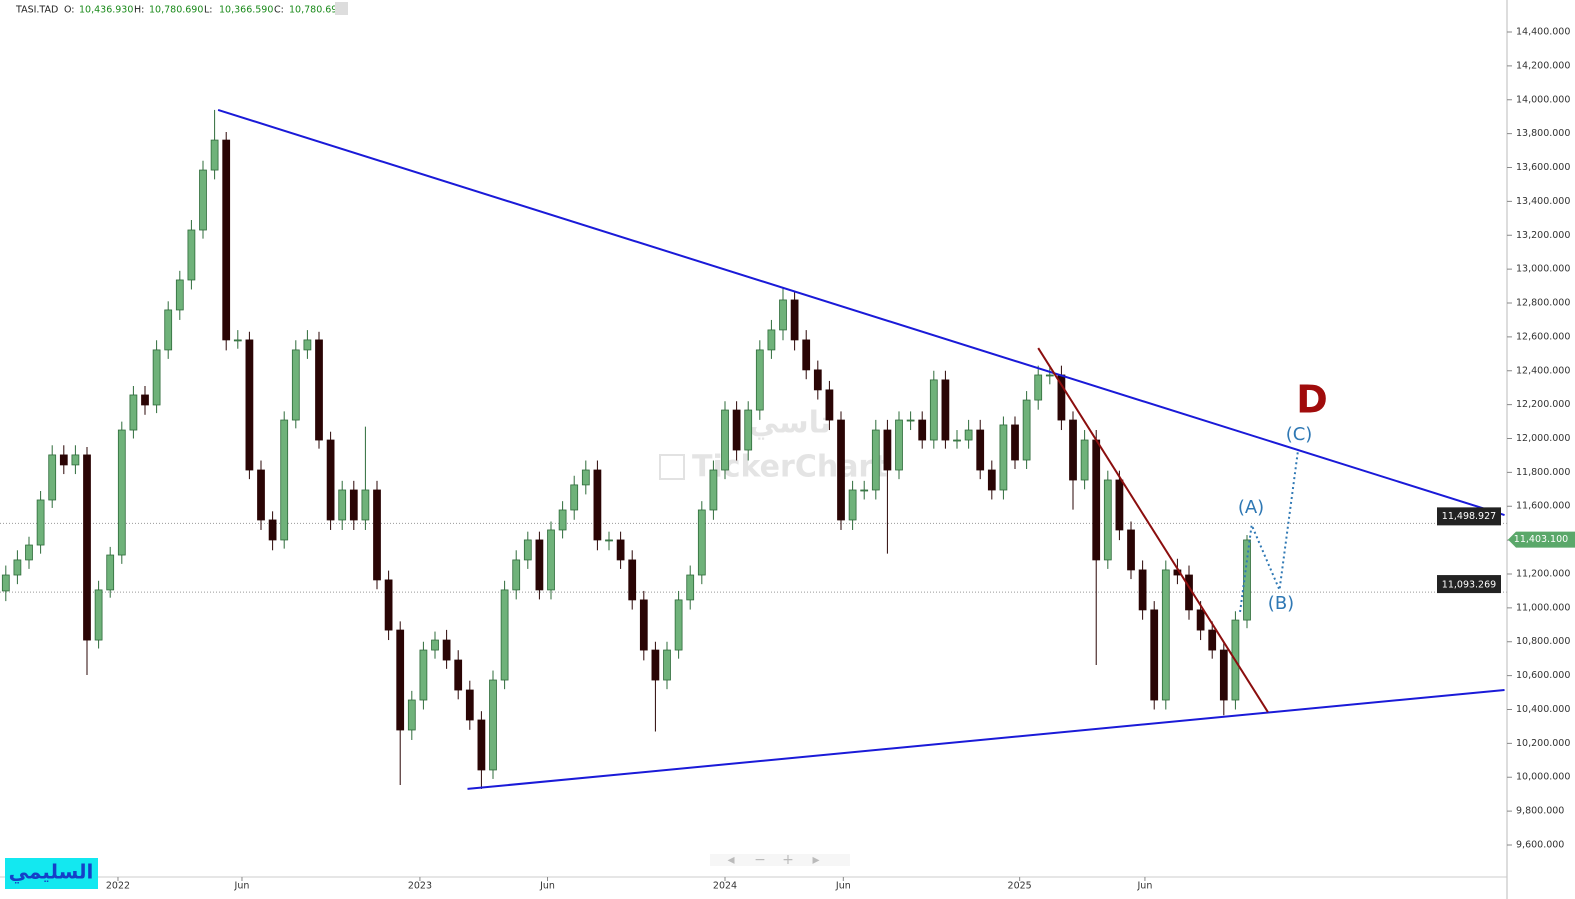  I want to click on y-tick-label: 10,800.000, so click(1543, 641).